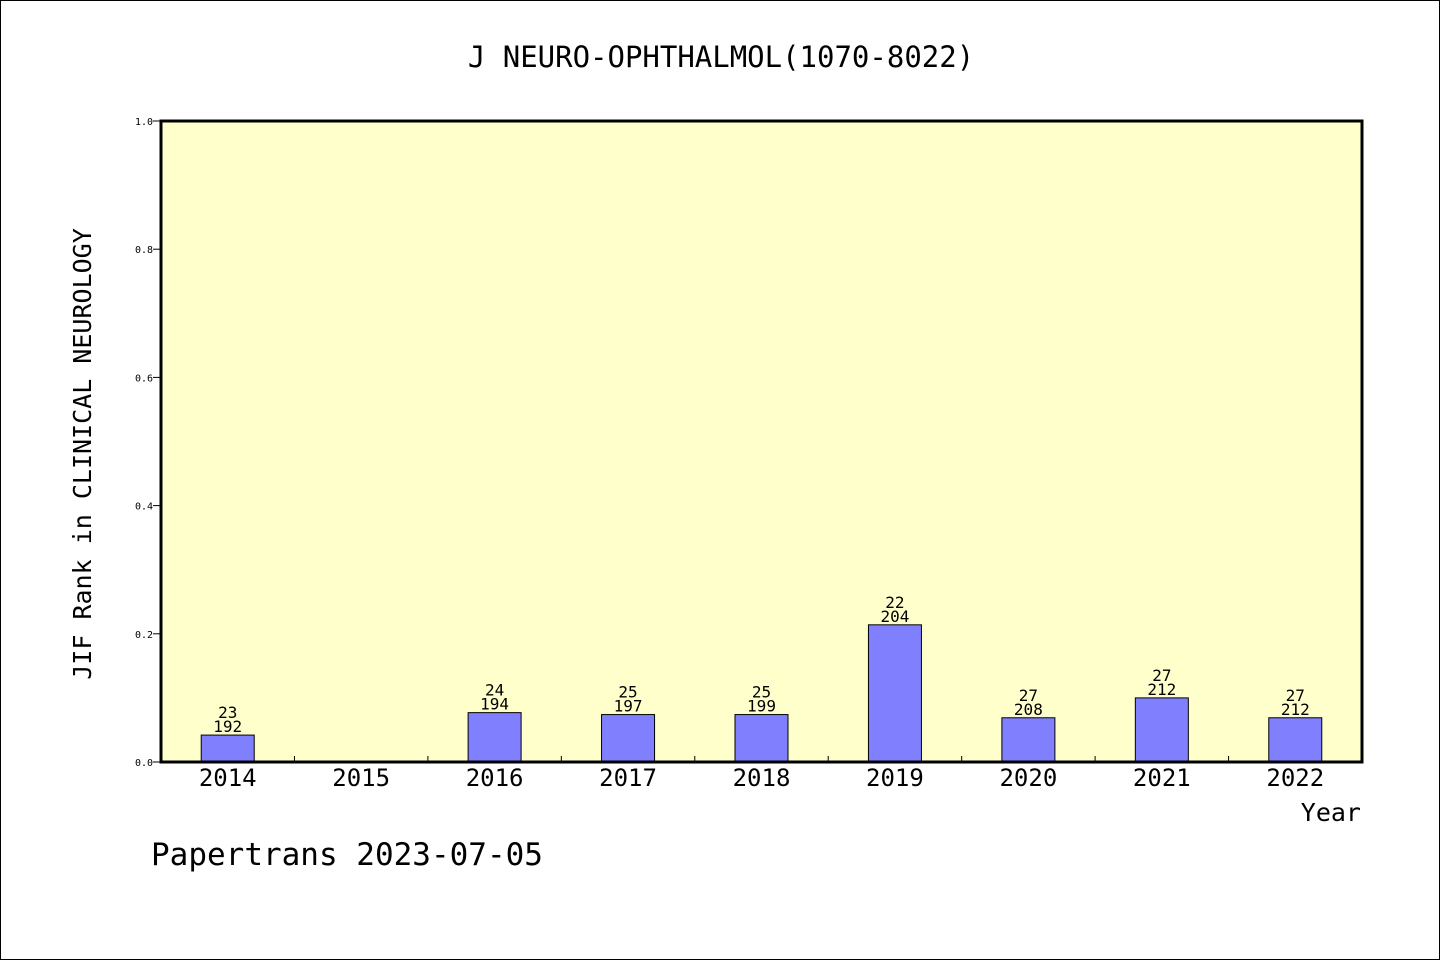 The height and width of the screenshot is (961, 1440). What do you see at coordinates (894, 616) in the screenshot?
I see `bar-total-label: 204` at bounding box center [894, 616].